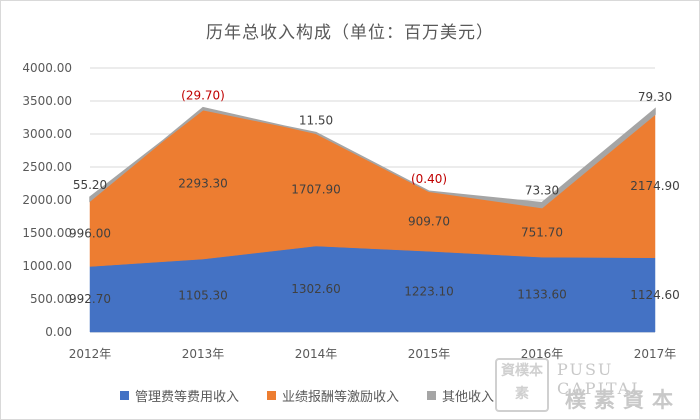 The width and height of the screenshot is (700, 420). I want to click on y-tick-label: 3000.00, so click(47, 134).